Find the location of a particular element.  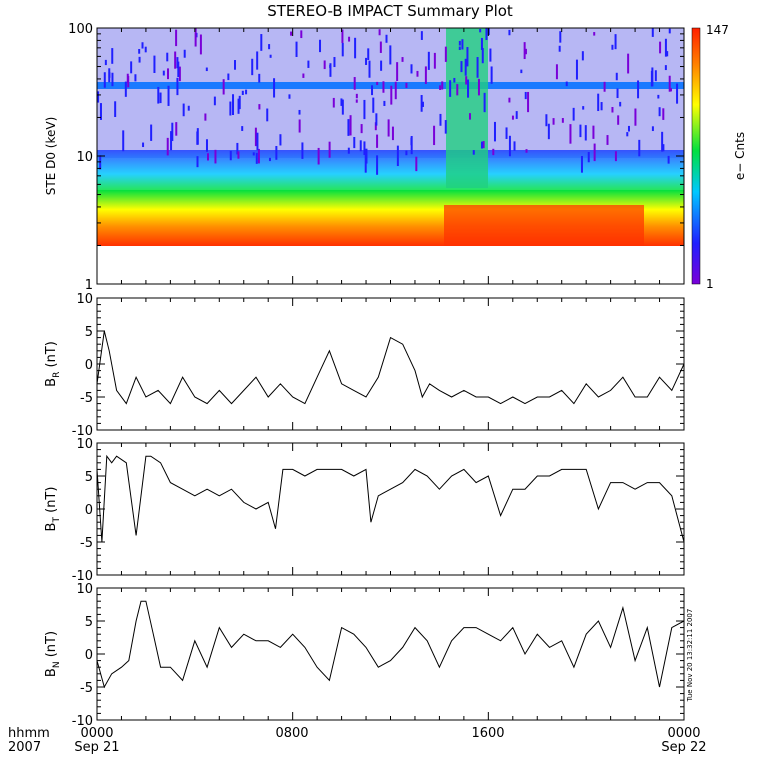

time-tick-1600: 1600 is located at coordinates (487, 733).